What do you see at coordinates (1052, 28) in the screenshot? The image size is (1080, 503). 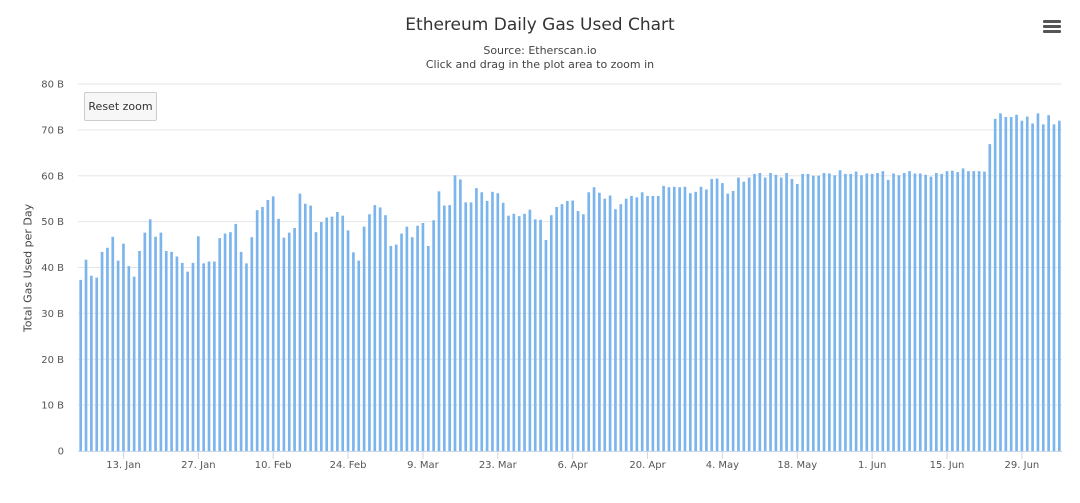 I see `hamburger-menu-icon` at bounding box center [1052, 28].